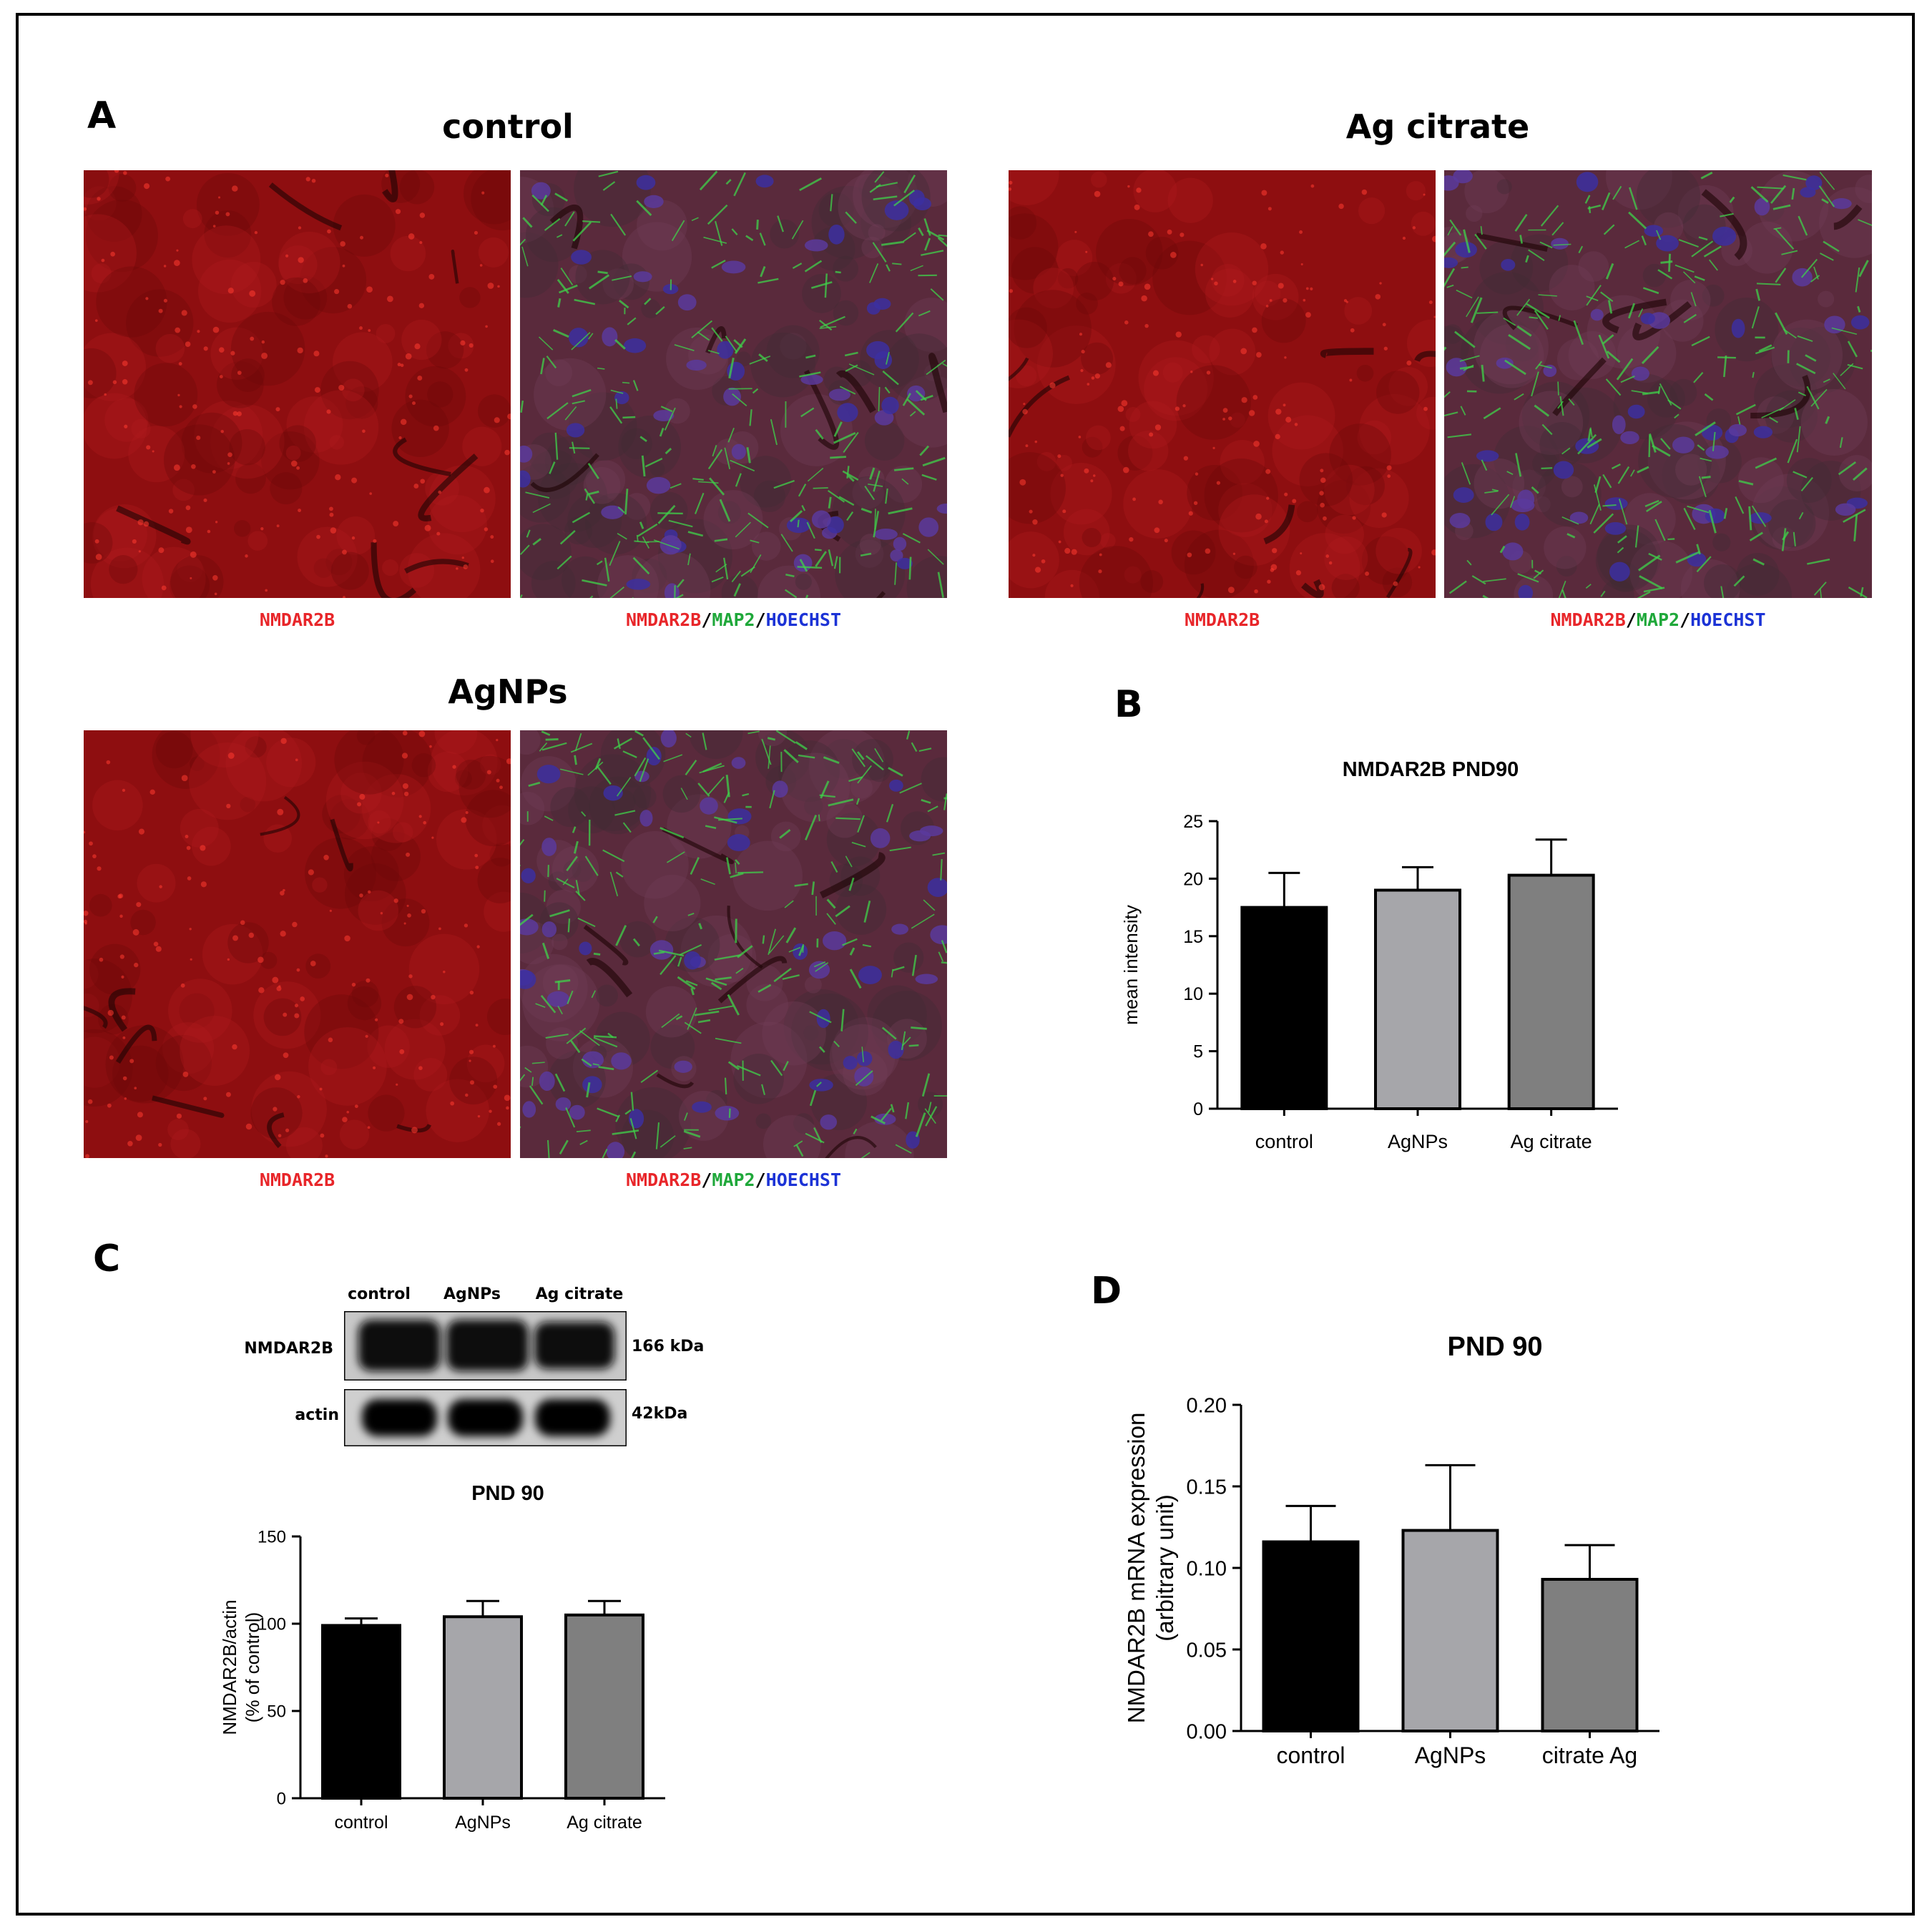  I want to click on y-tick-label: 0.15, so click(1207, 1487).